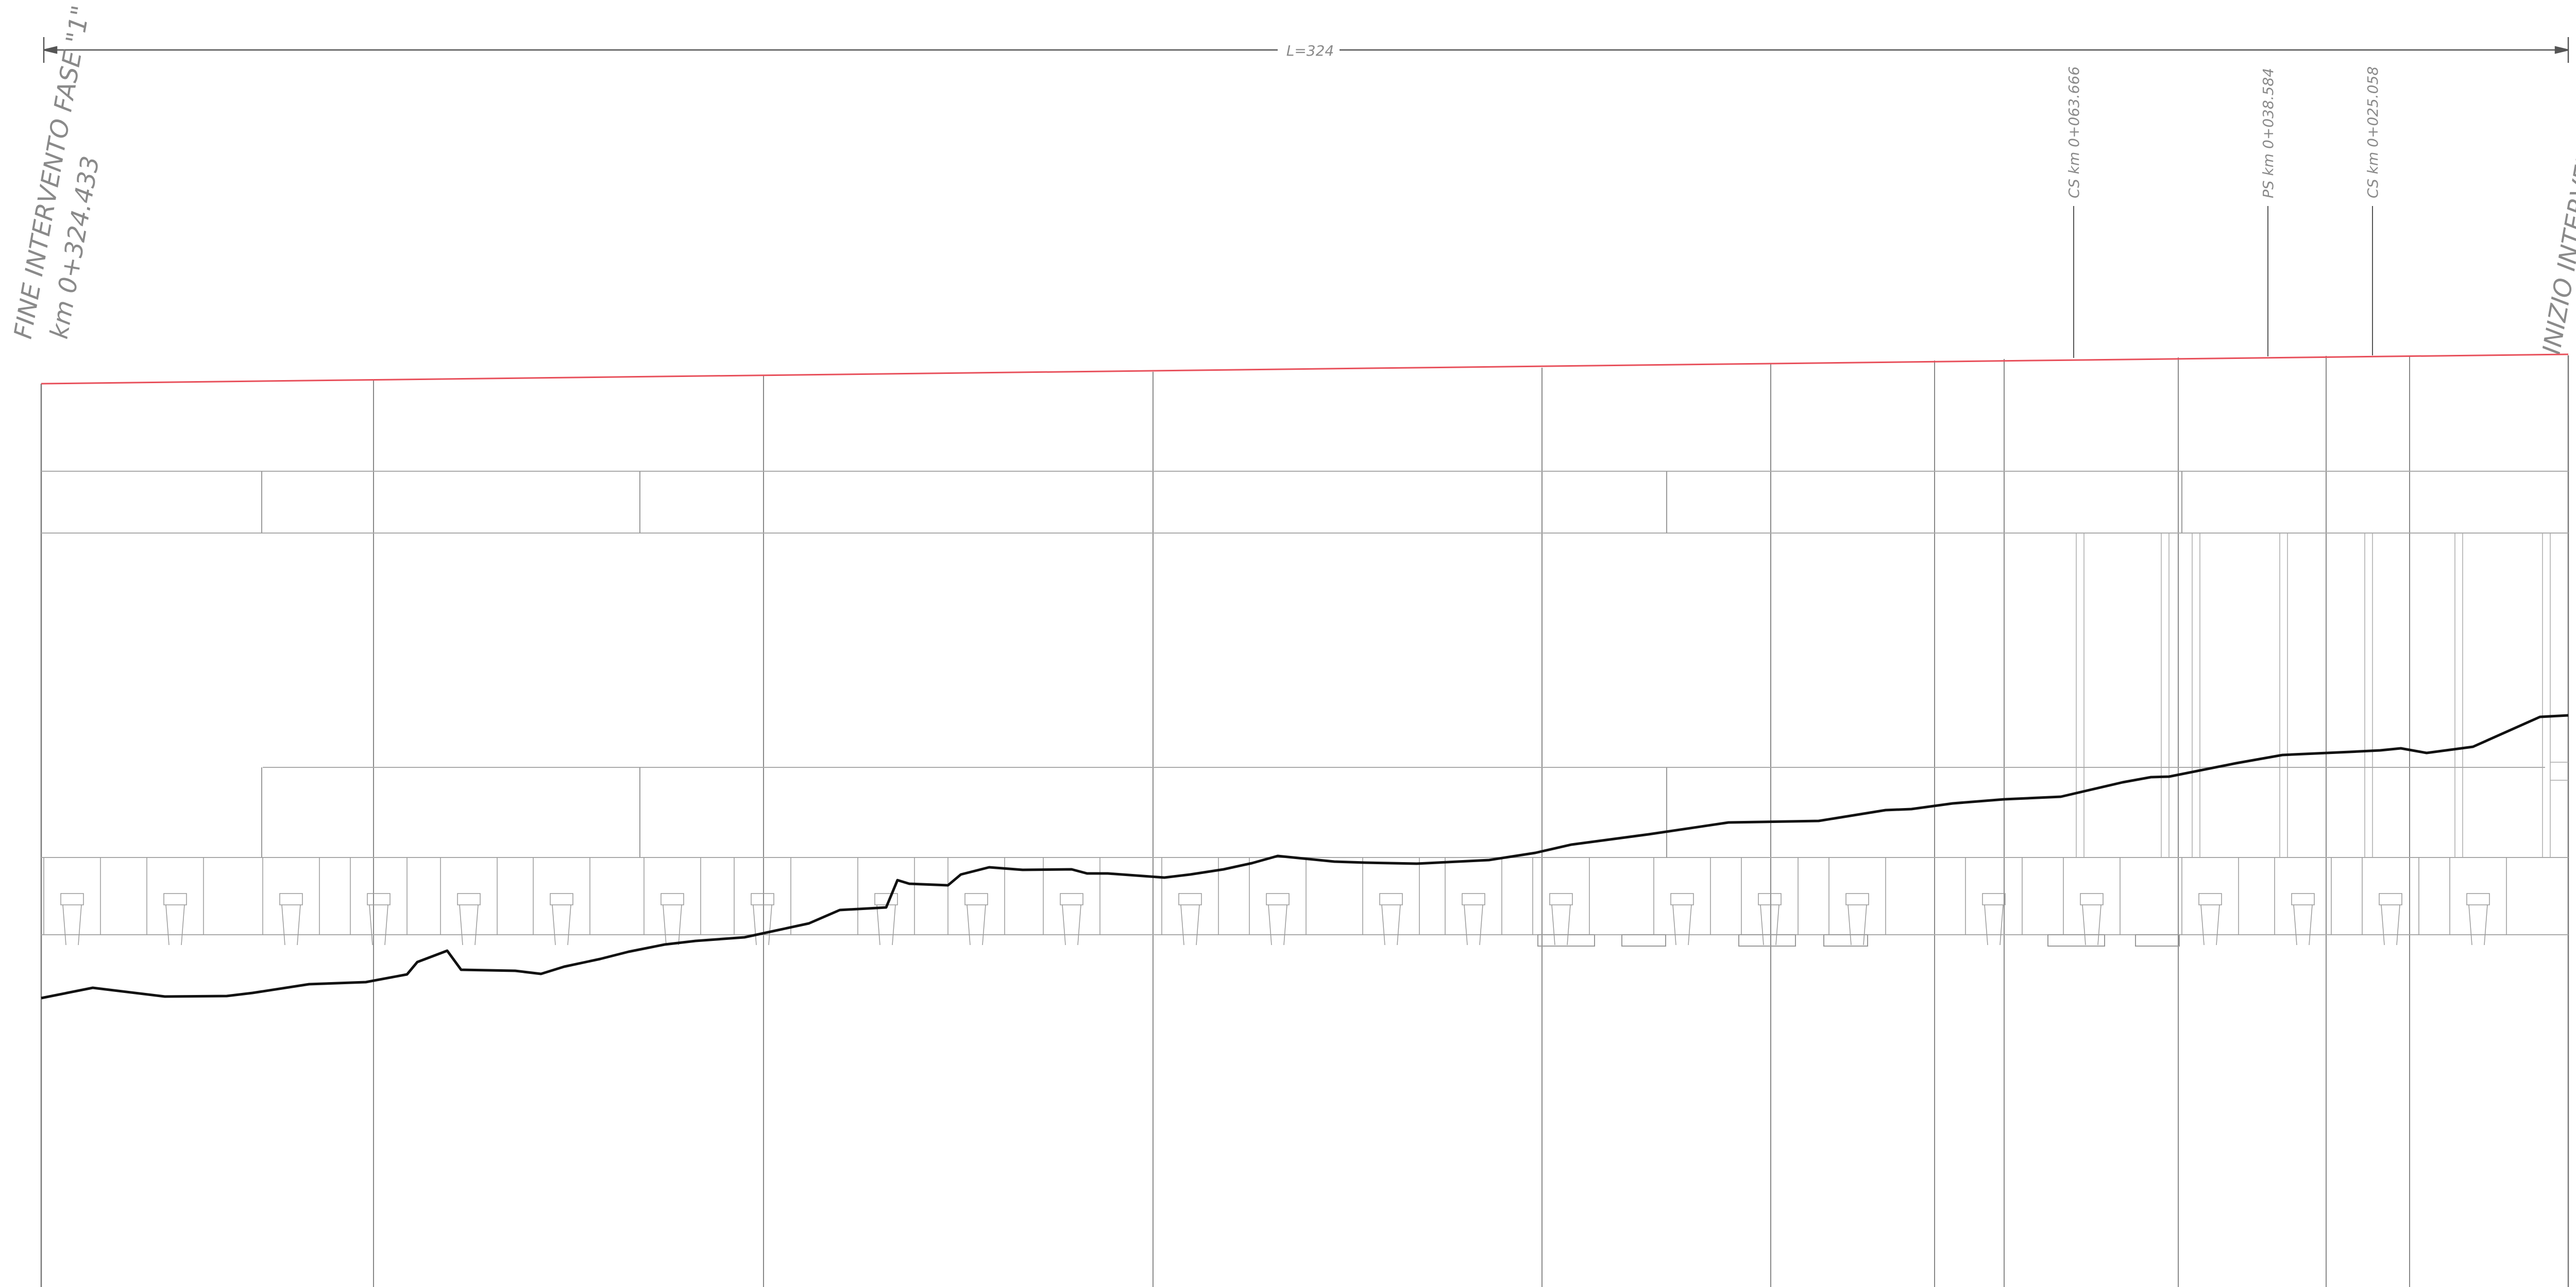 This screenshot has height=1287, width=2576. What do you see at coordinates (2073, 132) in the screenshot?
I see `curve-point-cs-1: CS km 0+063.666` at bounding box center [2073, 132].